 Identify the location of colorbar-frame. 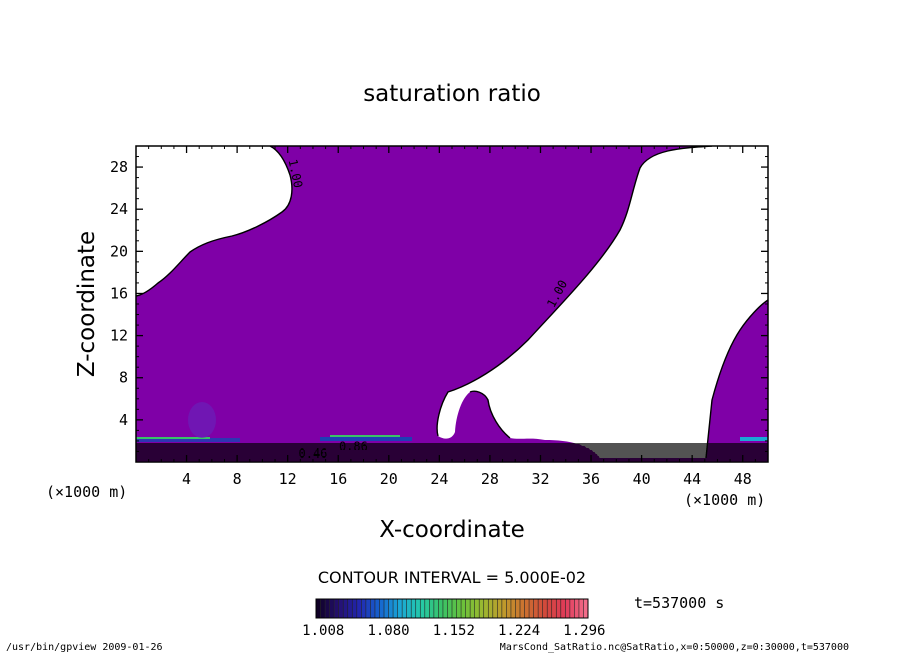
(452, 608).